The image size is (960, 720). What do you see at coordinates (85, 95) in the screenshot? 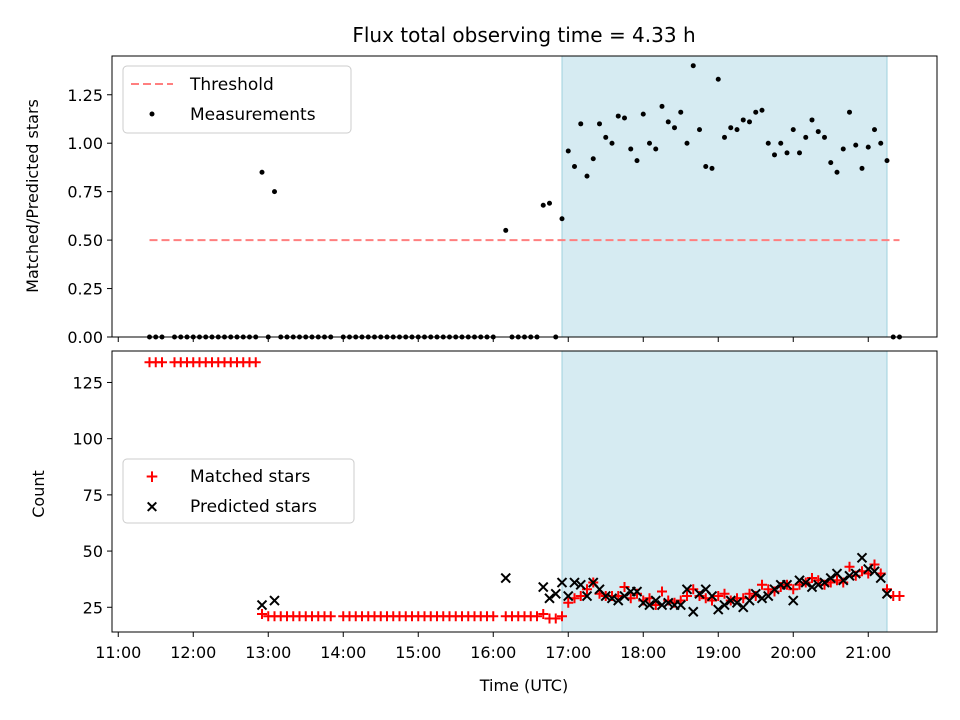
I see `y-tick-label: 1.25` at bounding box center [85, 95].